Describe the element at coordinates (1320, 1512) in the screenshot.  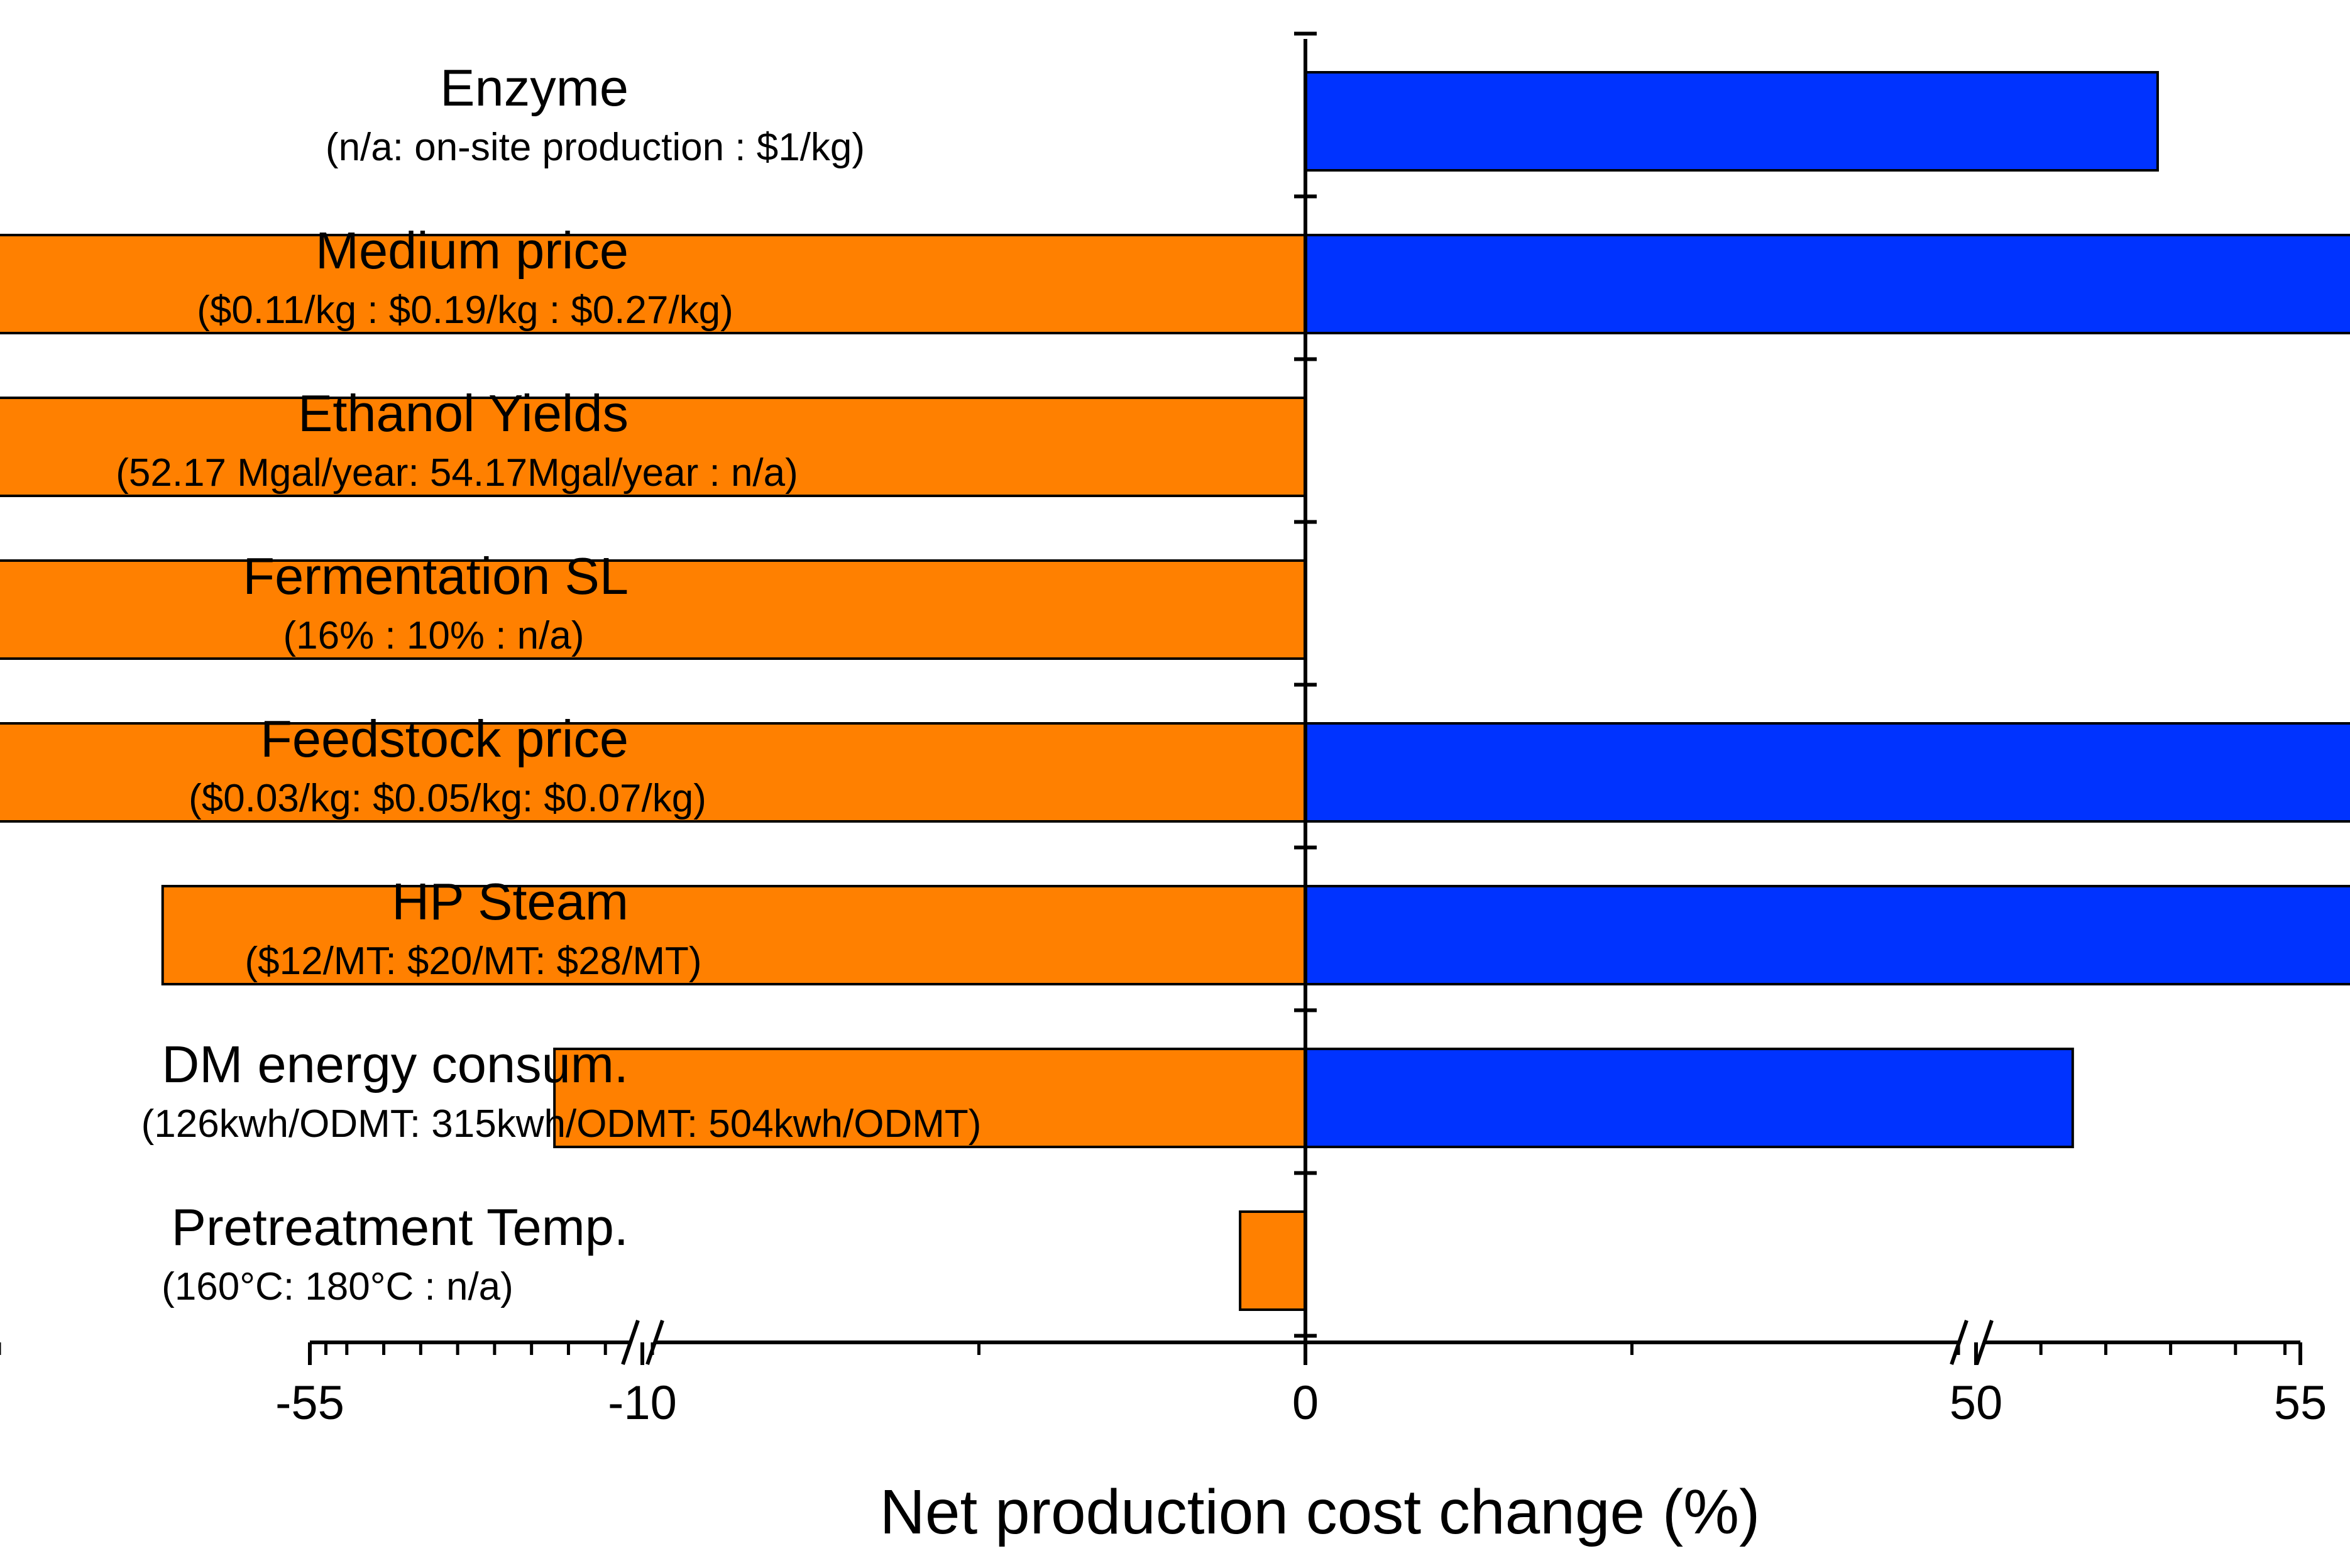
I see `x-axis-title: Net production cost change (%)` at that location.